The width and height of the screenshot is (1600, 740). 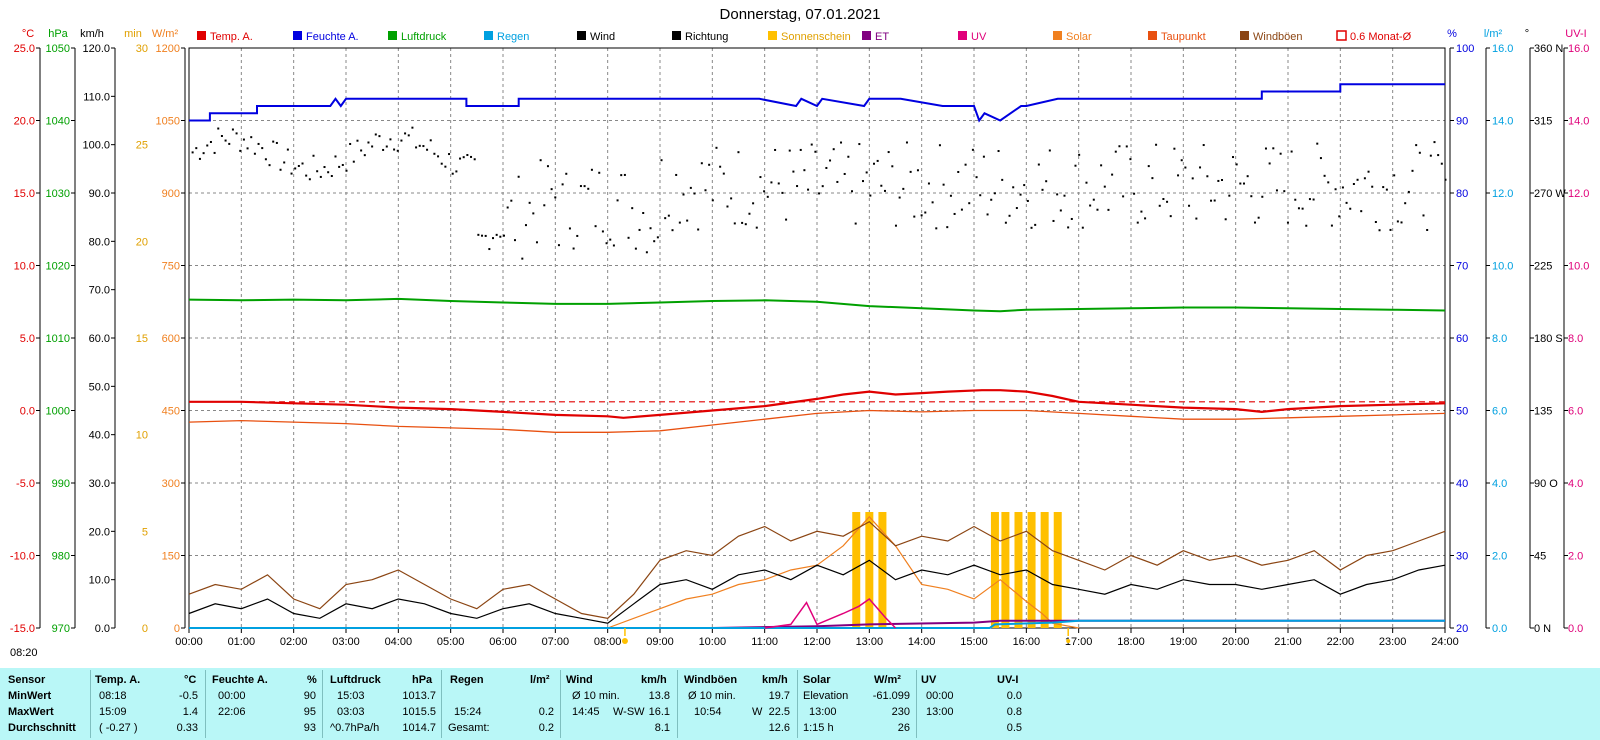 What do you see at coordinates (190, 712) in the screenshot?
I see `stats-temp-max: 1.4` at bounding box center [190, 712].